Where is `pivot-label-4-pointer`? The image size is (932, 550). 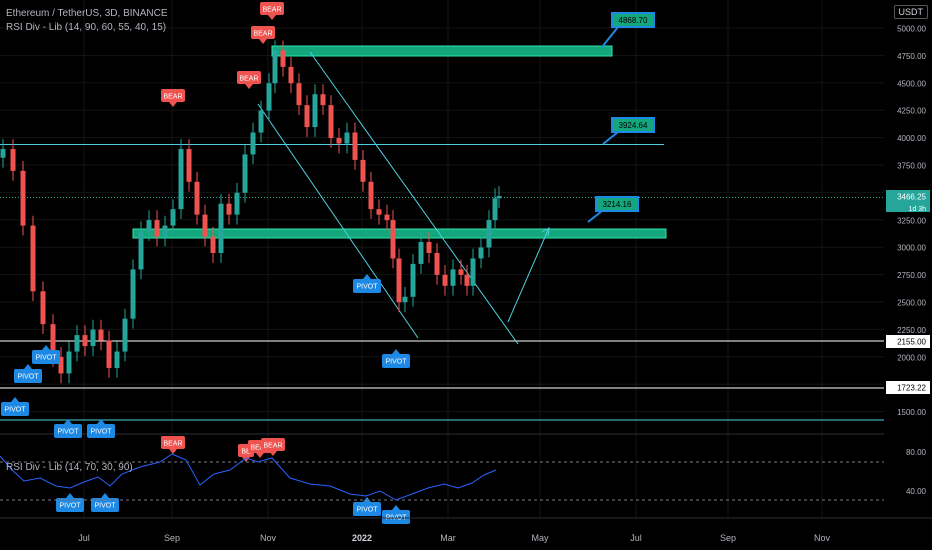
pivot-label-4-pointer is located at coordinates (28, 366).